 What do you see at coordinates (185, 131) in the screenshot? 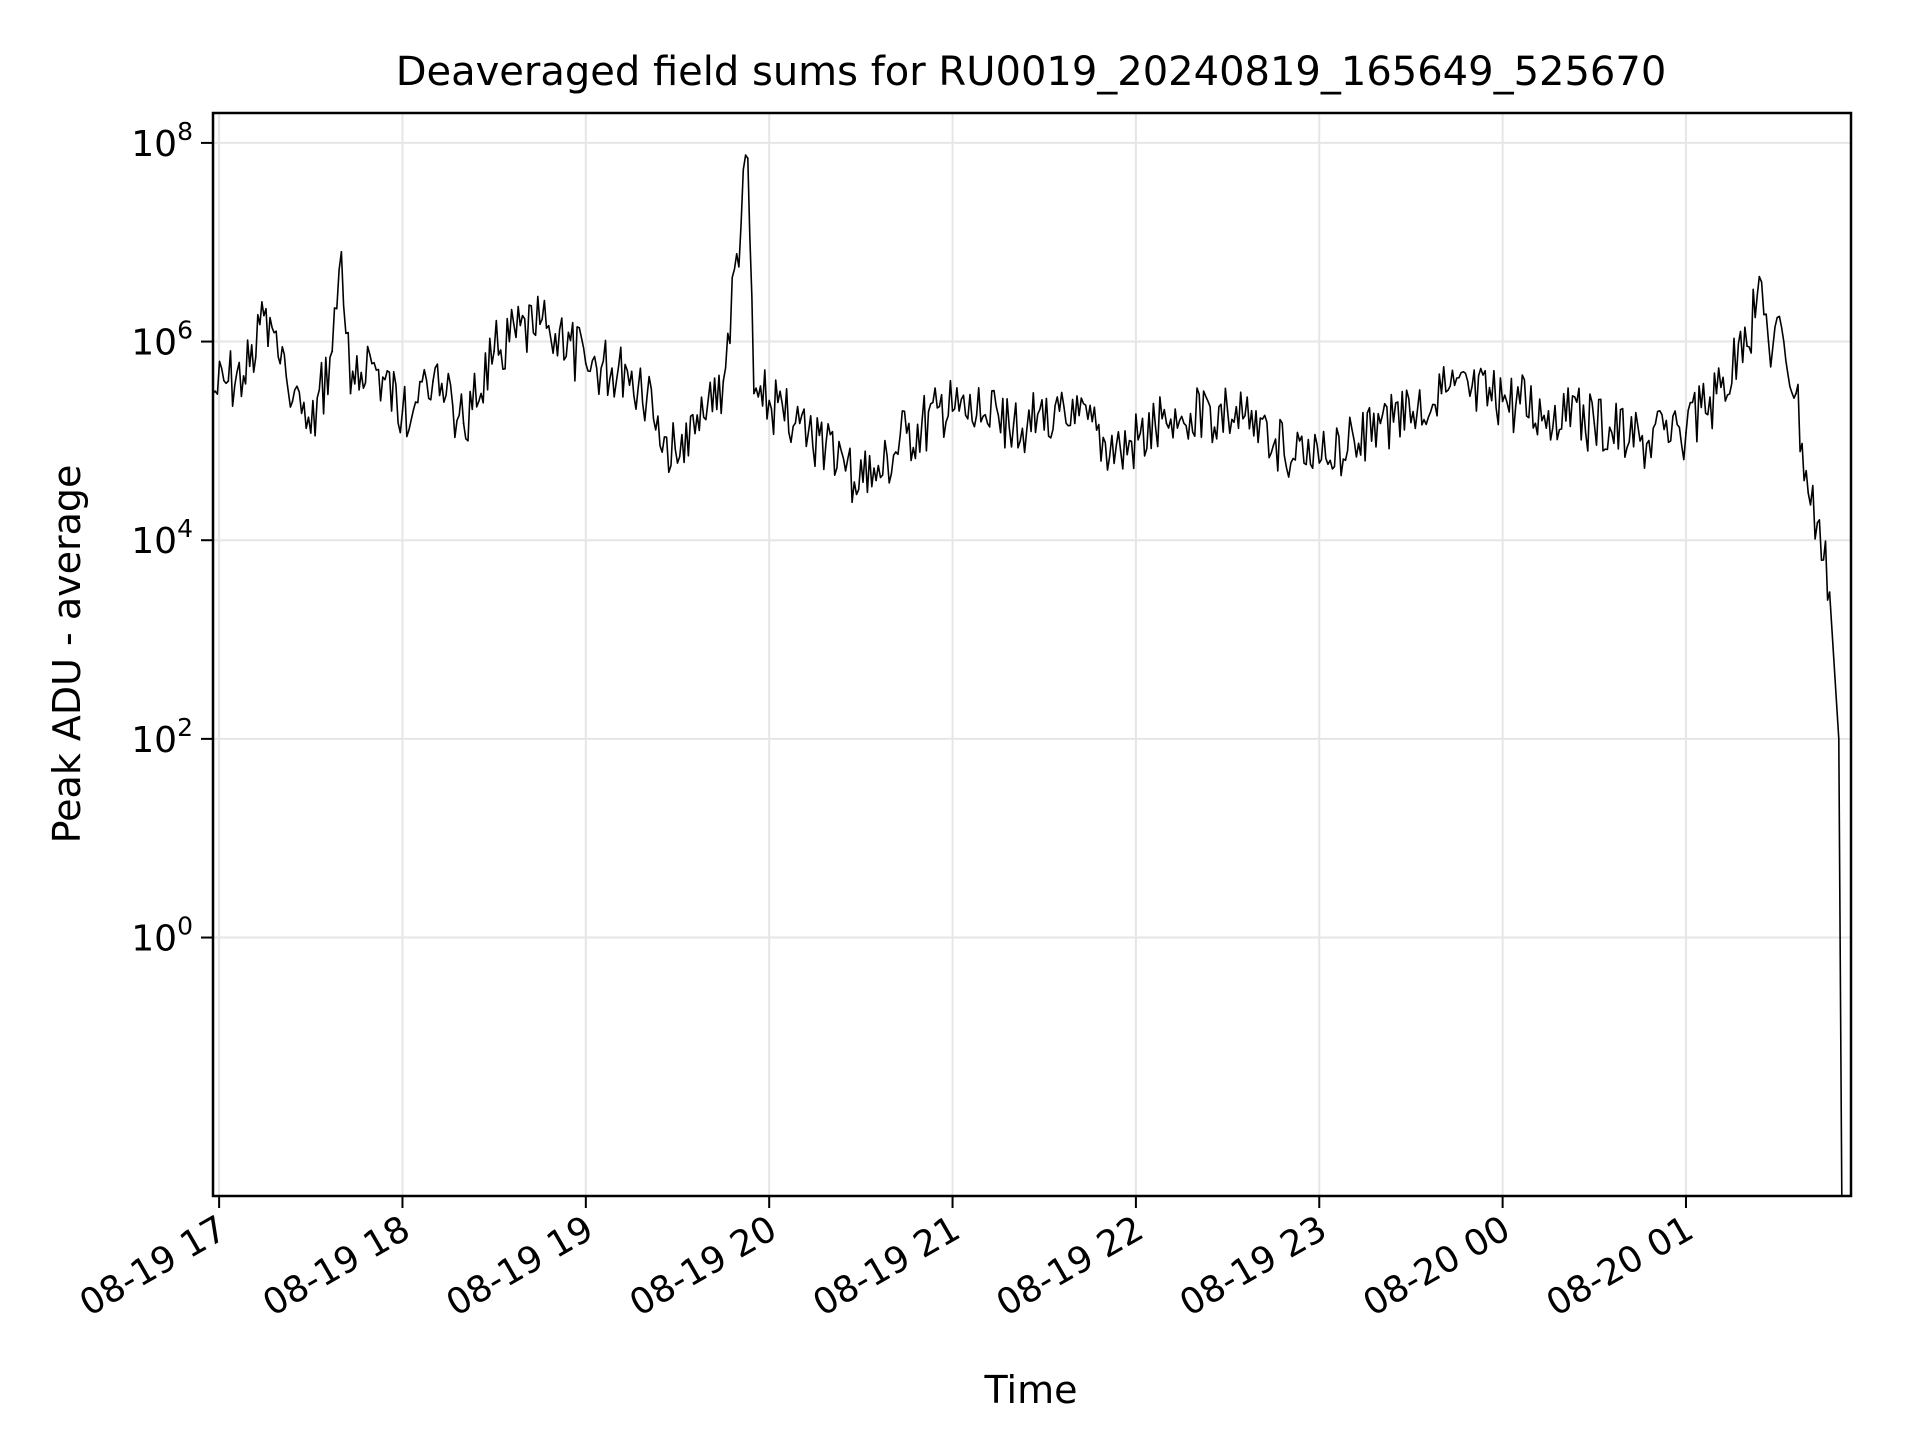
I see `y-tick-exponent: 8` at bounding box center [185, 131].